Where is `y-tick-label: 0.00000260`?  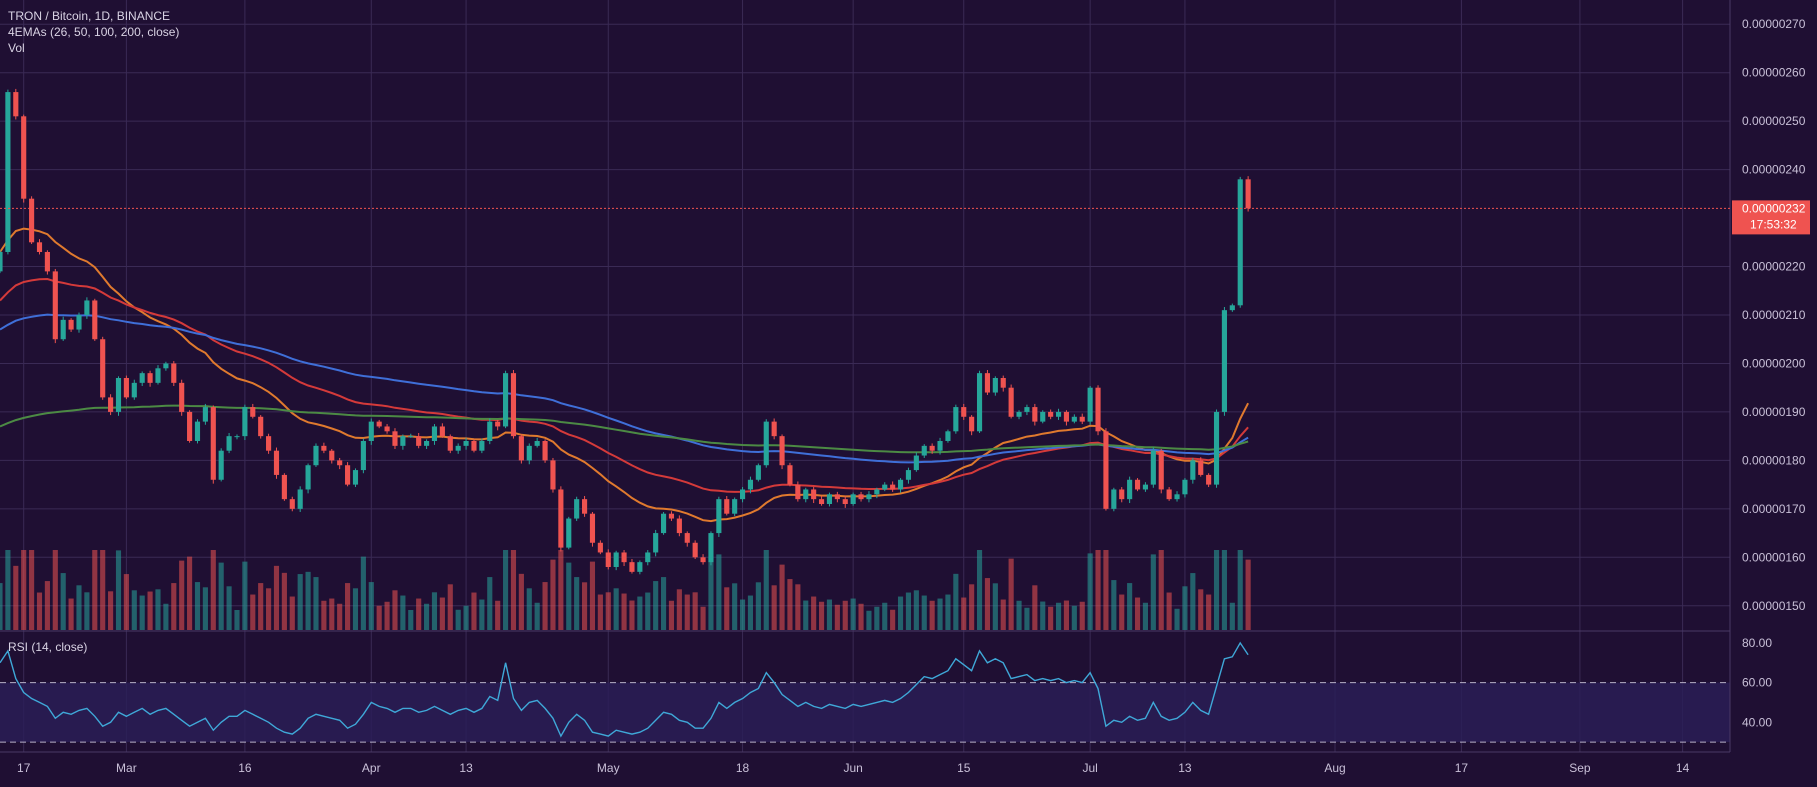 y-tick-label: 0.00000260 is located at coordinates (1774, 73).